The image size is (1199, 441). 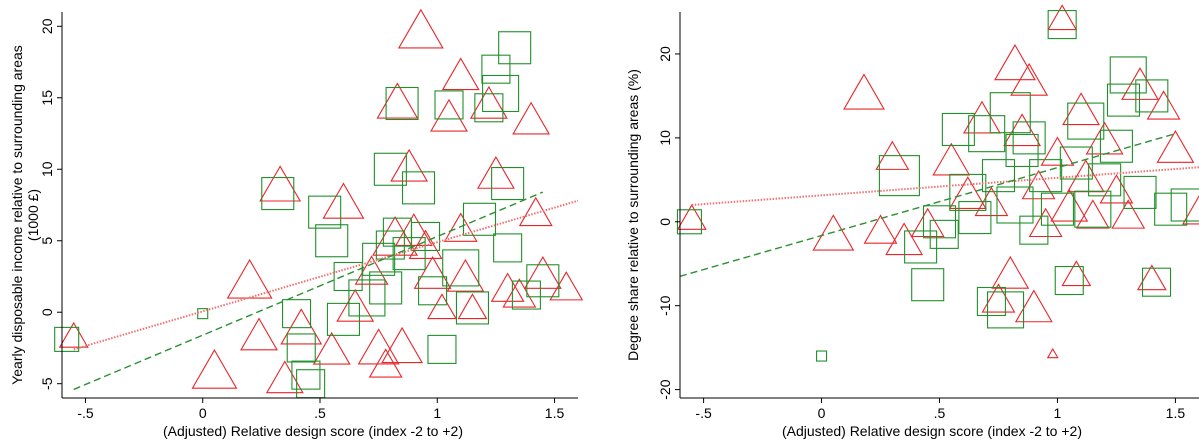 What do you see at coordinates (555, 413) in the screenshot?
I see `left-x-tick-label: 1.5` at bounding box center [555, 413].